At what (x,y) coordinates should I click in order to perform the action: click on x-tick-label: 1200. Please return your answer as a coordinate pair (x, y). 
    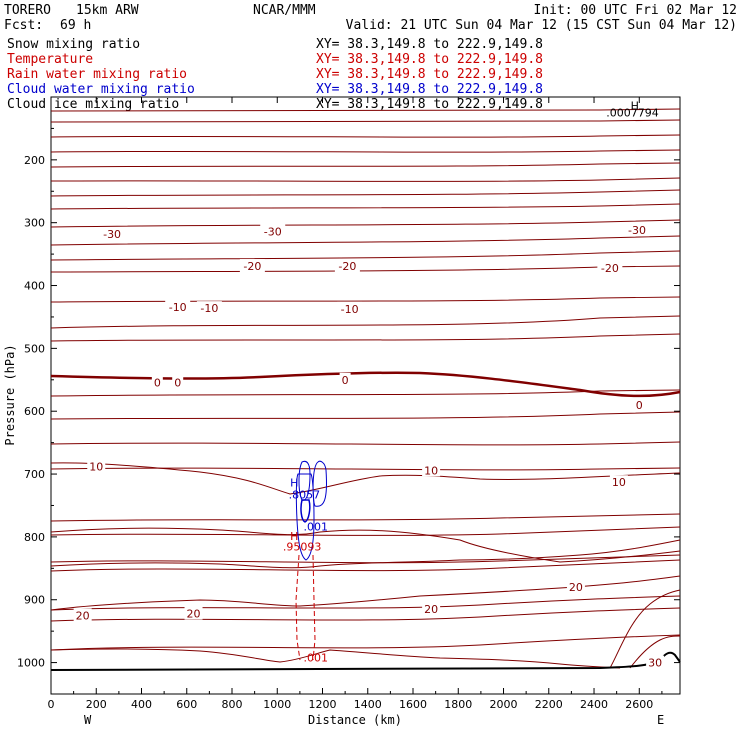
    Looking at the image, I should click on (323, 704).